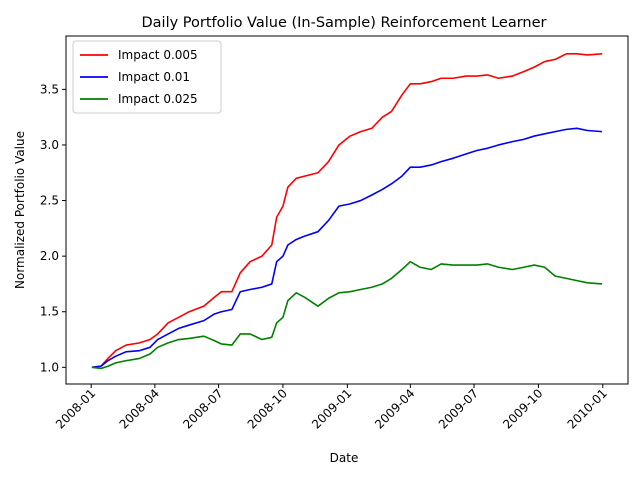 The image size is (640, 480). Describe the element at coordinates (49, 89) in the screenshot. I see `y-tick-label: 3.5` at that location.